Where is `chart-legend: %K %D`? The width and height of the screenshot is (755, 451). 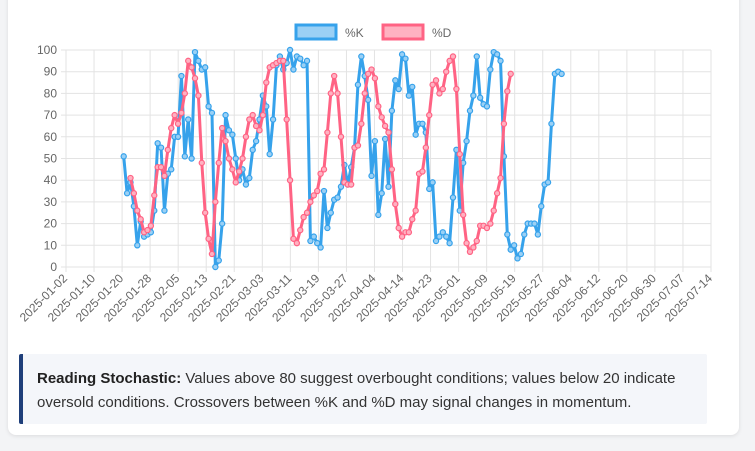 chart-legend: %K %D is located at coordinates (373, 32).